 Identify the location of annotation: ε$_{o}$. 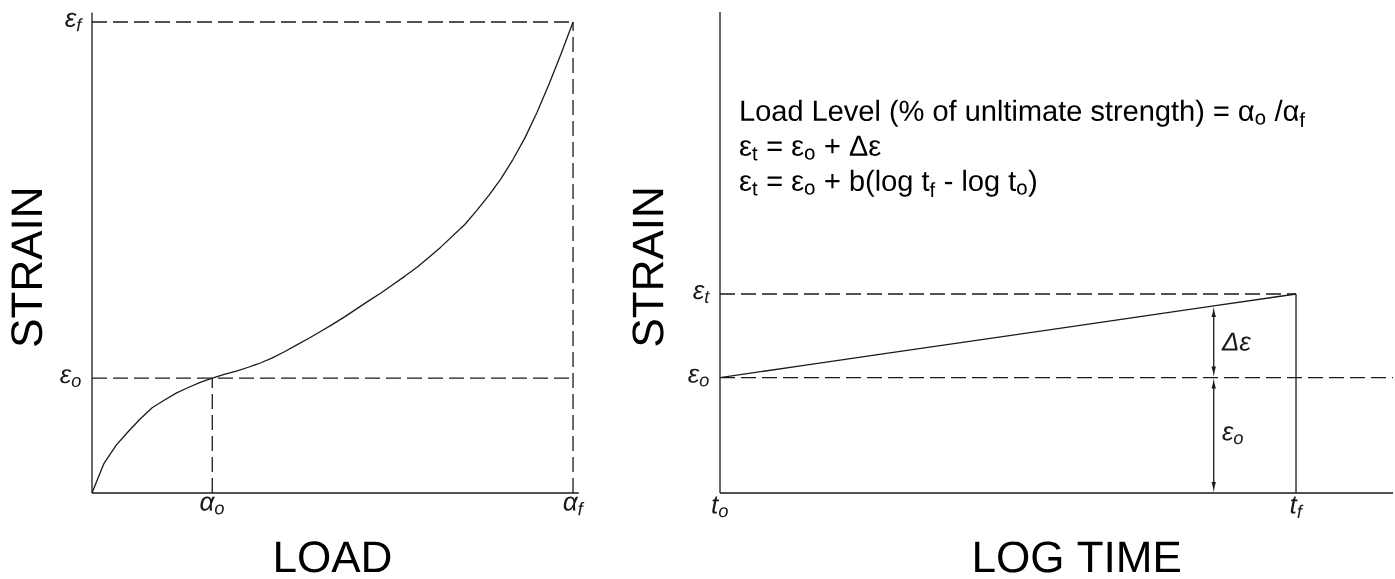
(1232, 435).